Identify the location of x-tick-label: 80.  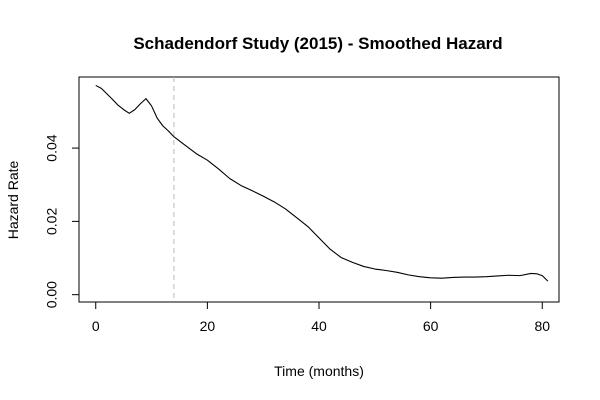
(542, 326).